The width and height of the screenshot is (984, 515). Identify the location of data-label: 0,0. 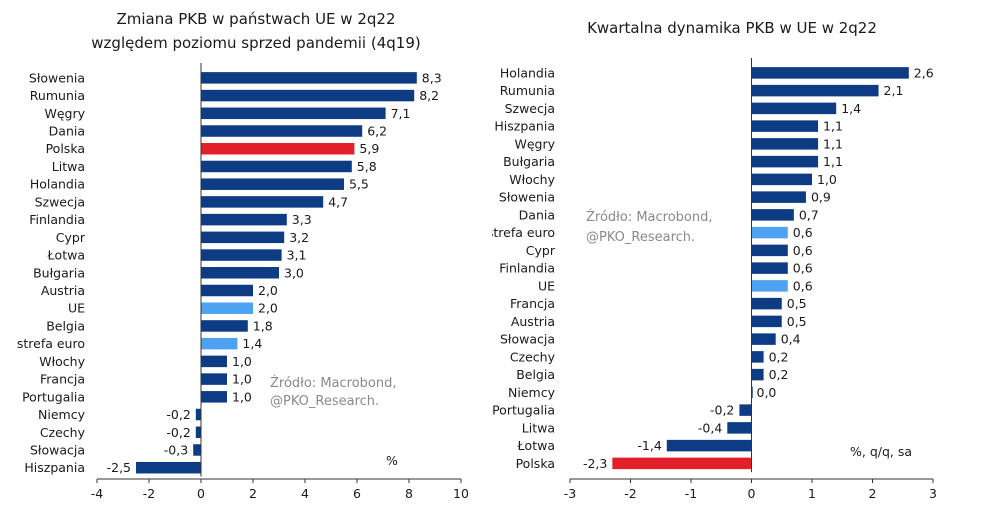
(767, 392).